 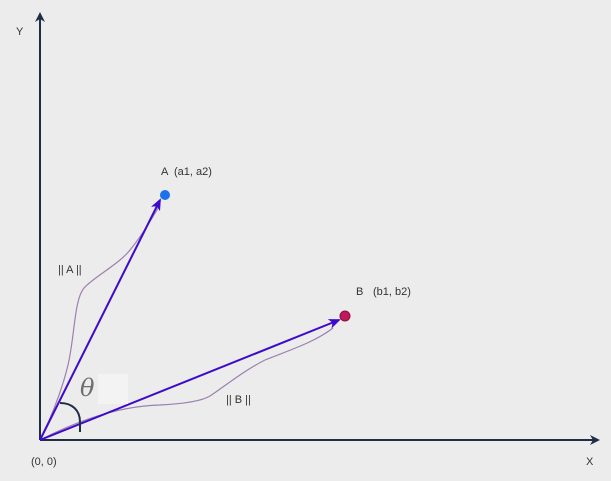 What do you see at coordinates (20, 32) in the screenshot?
I see `y-axis-label: Y` at bounding box center [20, 32].